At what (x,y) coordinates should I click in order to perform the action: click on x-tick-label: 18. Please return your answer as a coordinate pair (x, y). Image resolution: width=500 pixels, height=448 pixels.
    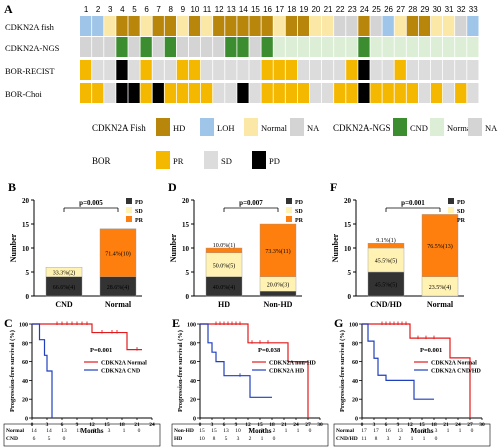
    Looking at the image, I should click on (434, 425).